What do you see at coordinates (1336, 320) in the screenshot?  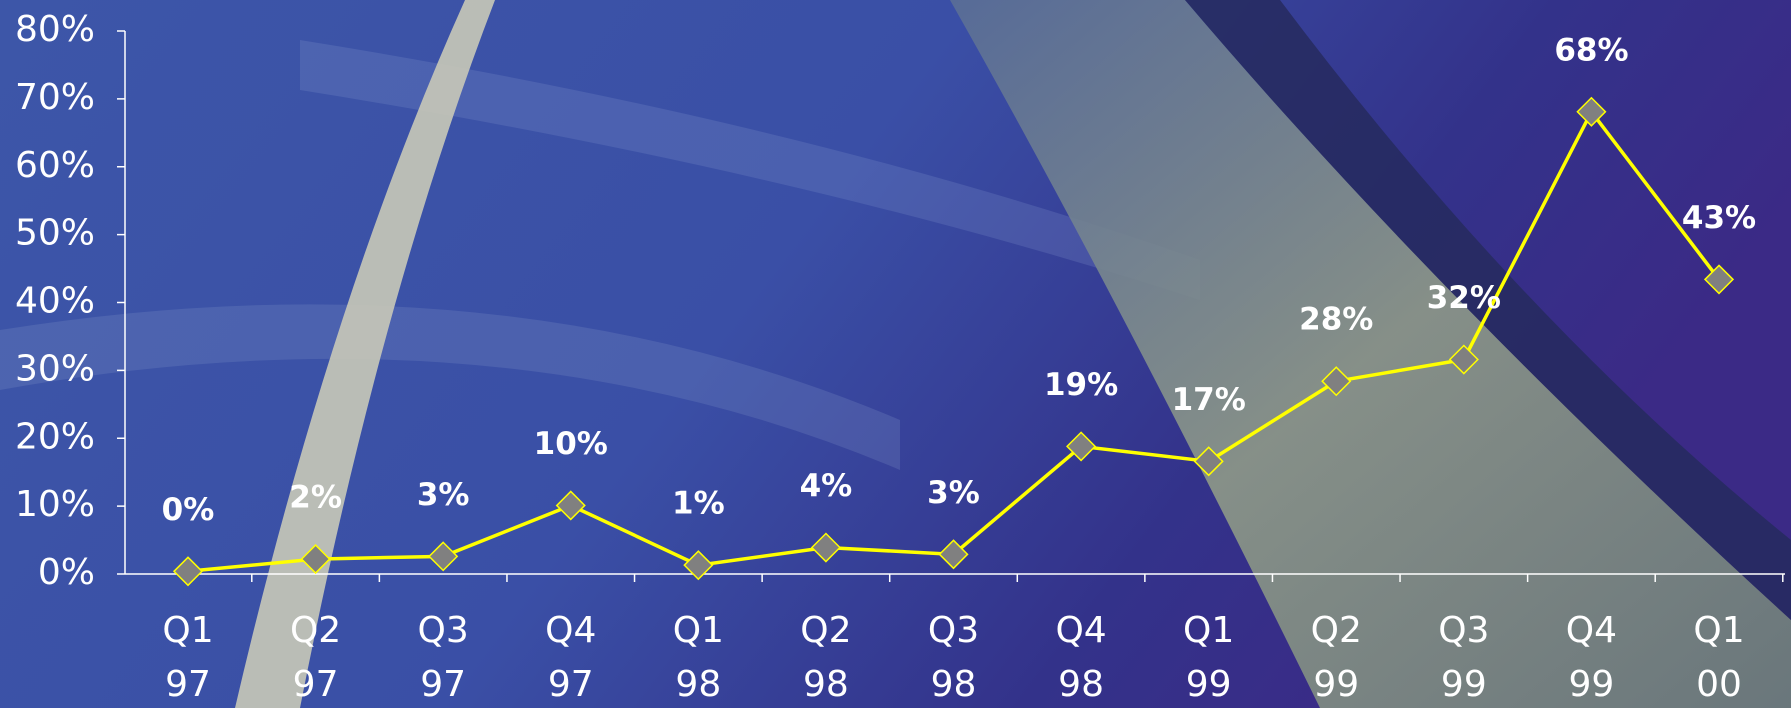 I see `data-label: 28%` at bounding box center [1336, 320].